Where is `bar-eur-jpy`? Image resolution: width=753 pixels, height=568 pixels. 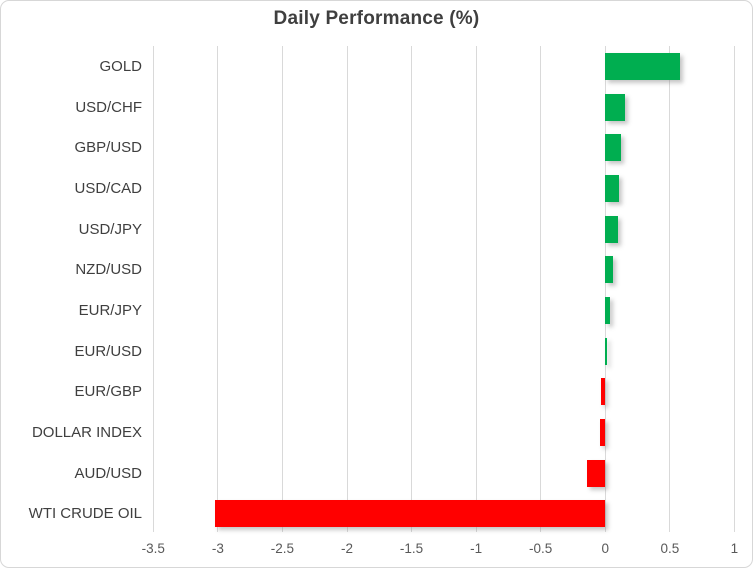 bar-eur-jpy is located at coordinates (608, 310).